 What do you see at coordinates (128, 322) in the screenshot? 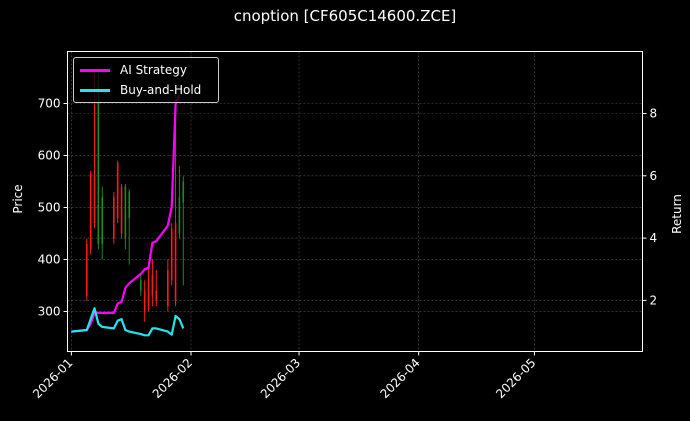
I see `series-buy-and-hold` at bounding box center [128, 322].